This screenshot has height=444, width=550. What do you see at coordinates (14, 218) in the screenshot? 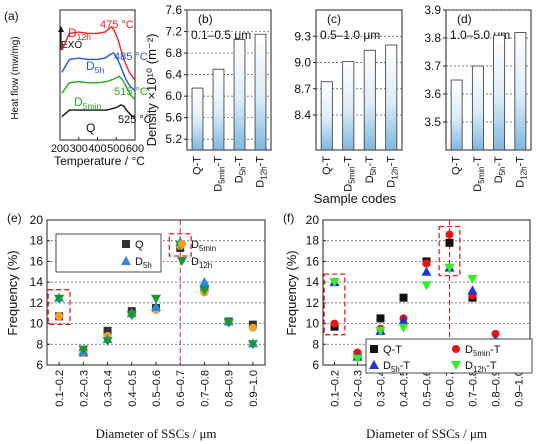
I see `panel-label-e: (e)` at bounding box center [14, 218].